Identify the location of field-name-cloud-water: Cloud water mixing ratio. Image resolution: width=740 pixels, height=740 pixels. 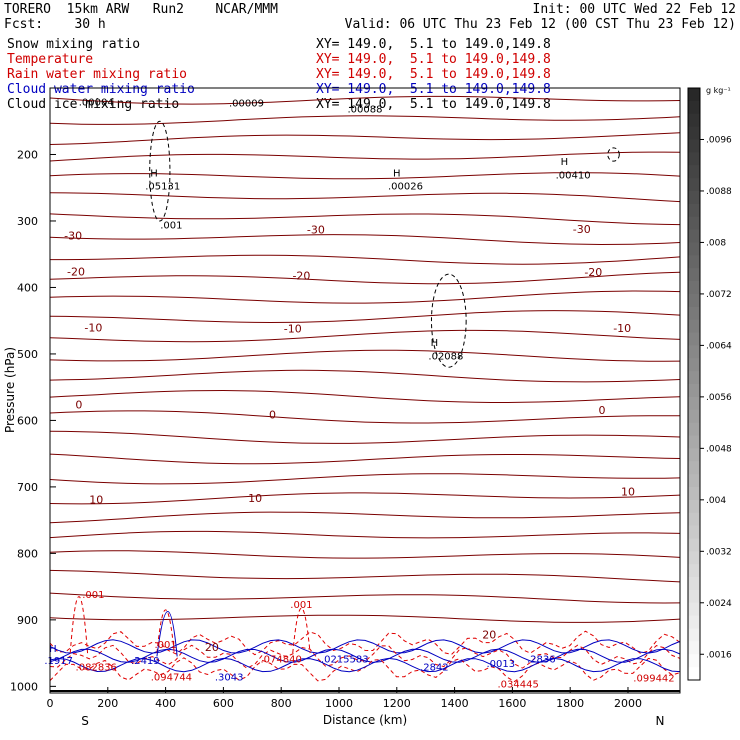
(101, 89).